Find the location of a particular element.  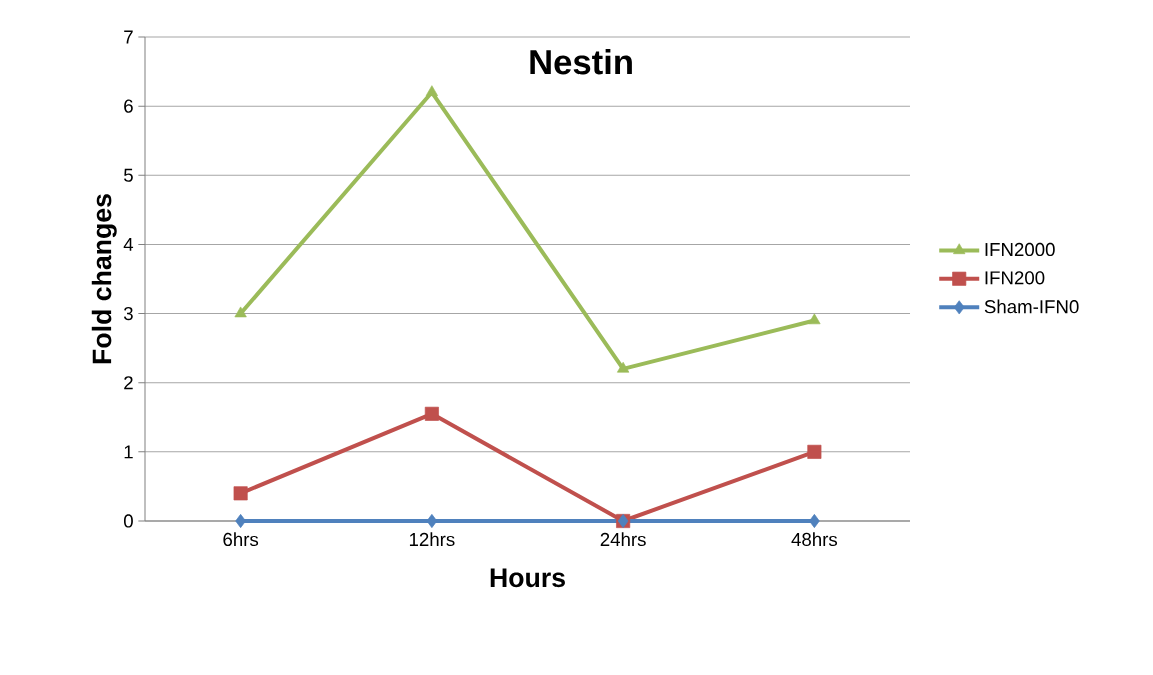

y-tick-label: 5 is located at coordinates (128, 175).